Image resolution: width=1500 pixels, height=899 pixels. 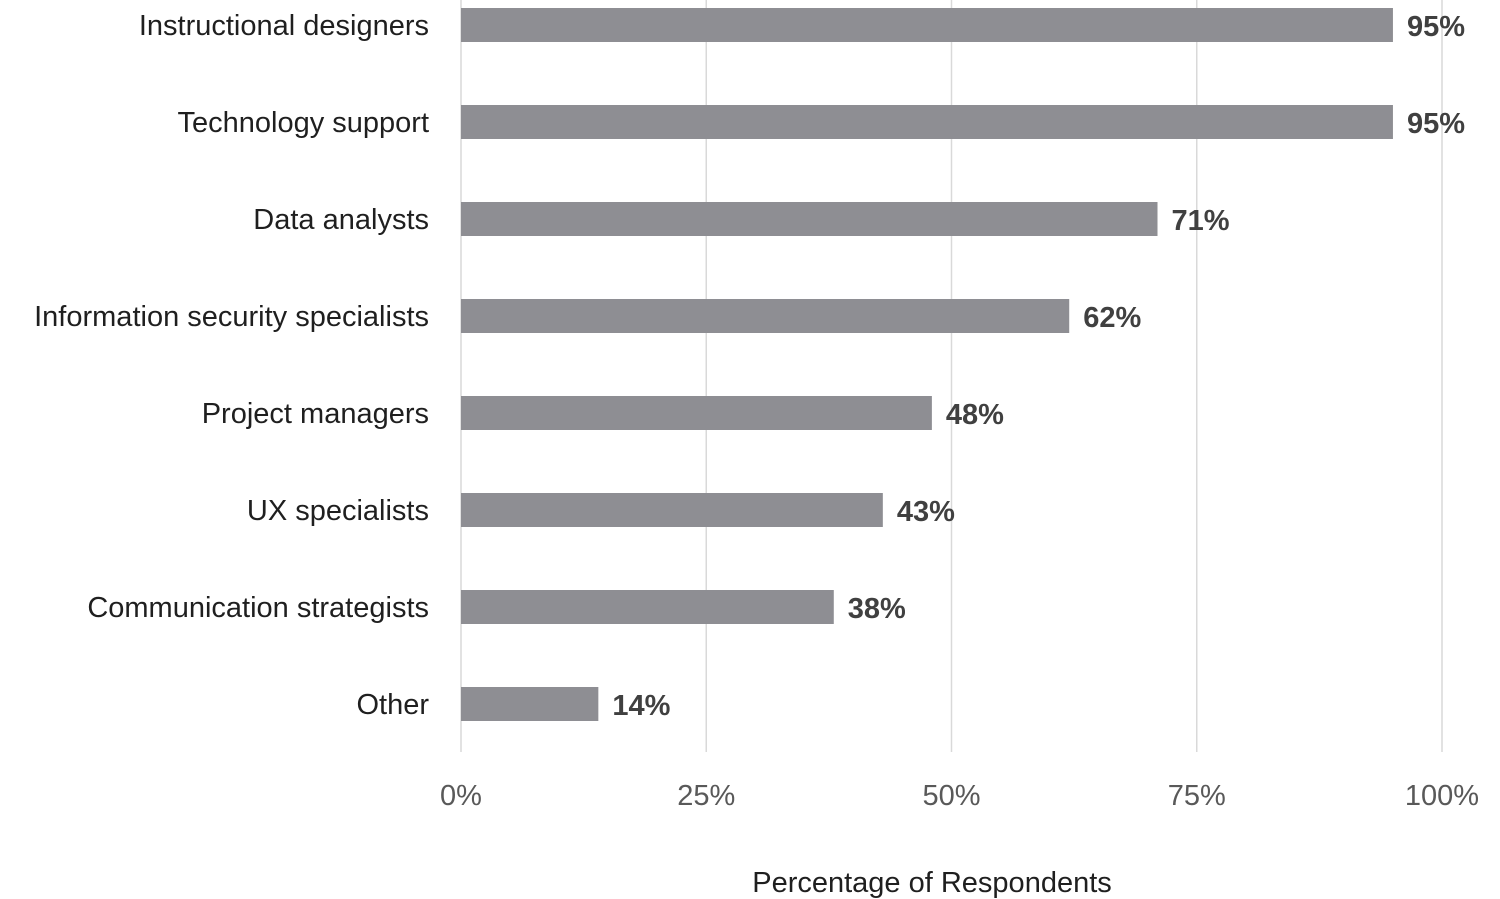 I want to click on data-label: 48%, so click(x=975, y=415).